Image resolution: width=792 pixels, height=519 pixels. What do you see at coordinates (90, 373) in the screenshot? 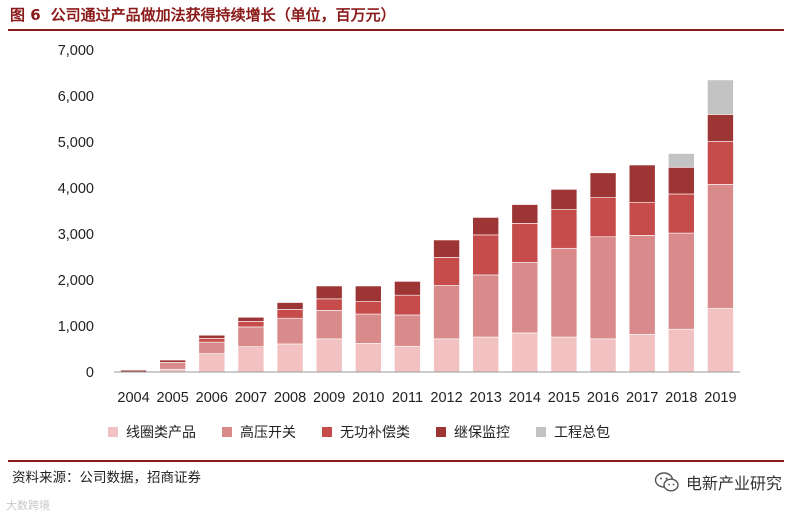
I see `y-tick-label: 0` at bounding box center [90, 373].